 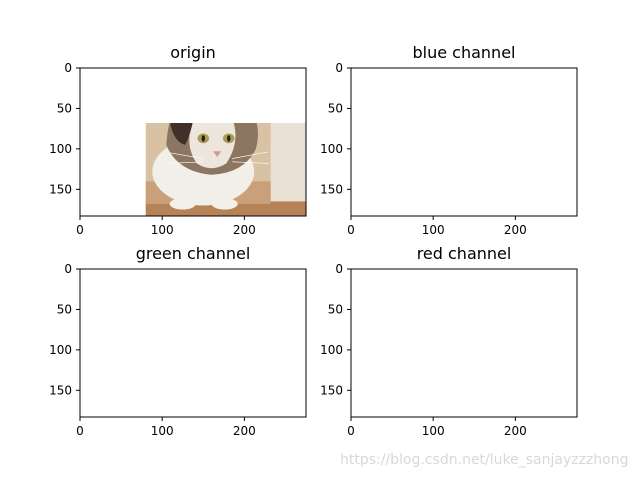 What do you see at coordinates (464, 253) in the screenshot?
I see `subplot-title: red channel` at bounding box center [464, 253].